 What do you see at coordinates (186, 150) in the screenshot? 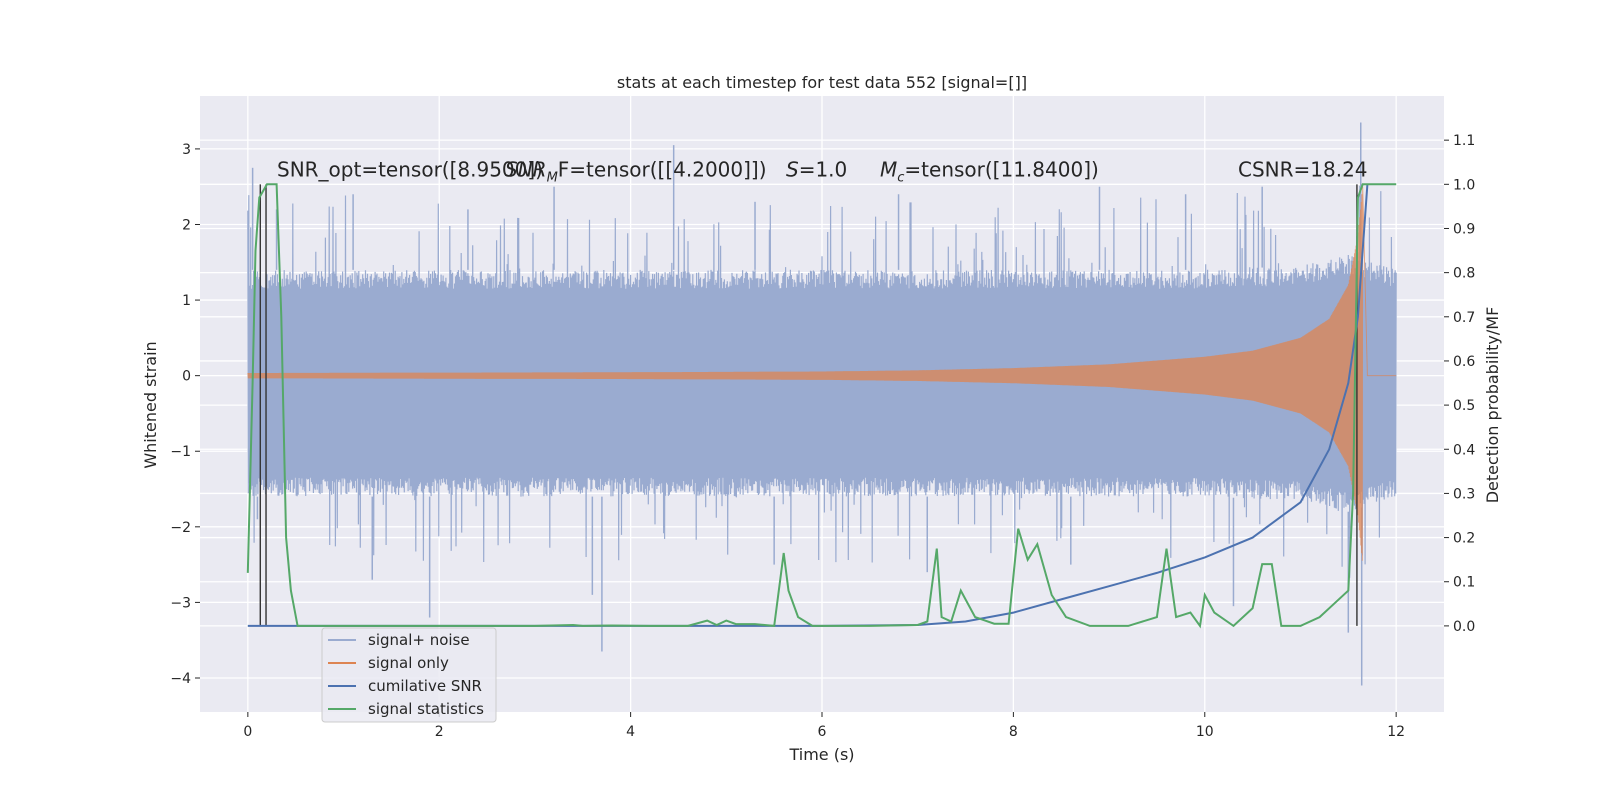
I see `y-tick-label-left: 3` at bounding box center [186, 150].